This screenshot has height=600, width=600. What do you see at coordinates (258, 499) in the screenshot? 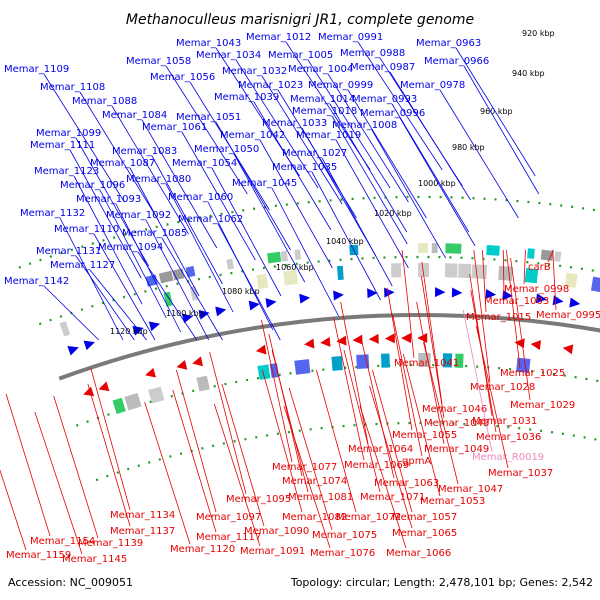
I see `reverse-gene-label: Memar_1095` at bounding box center [258, 499].